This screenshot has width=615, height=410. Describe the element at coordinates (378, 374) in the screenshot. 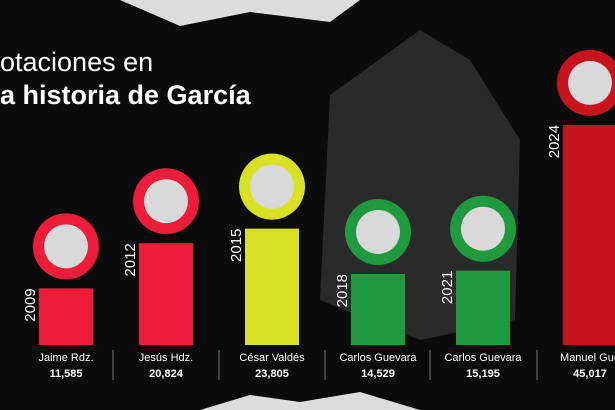

I see `vote-count: 14,529` at that location.